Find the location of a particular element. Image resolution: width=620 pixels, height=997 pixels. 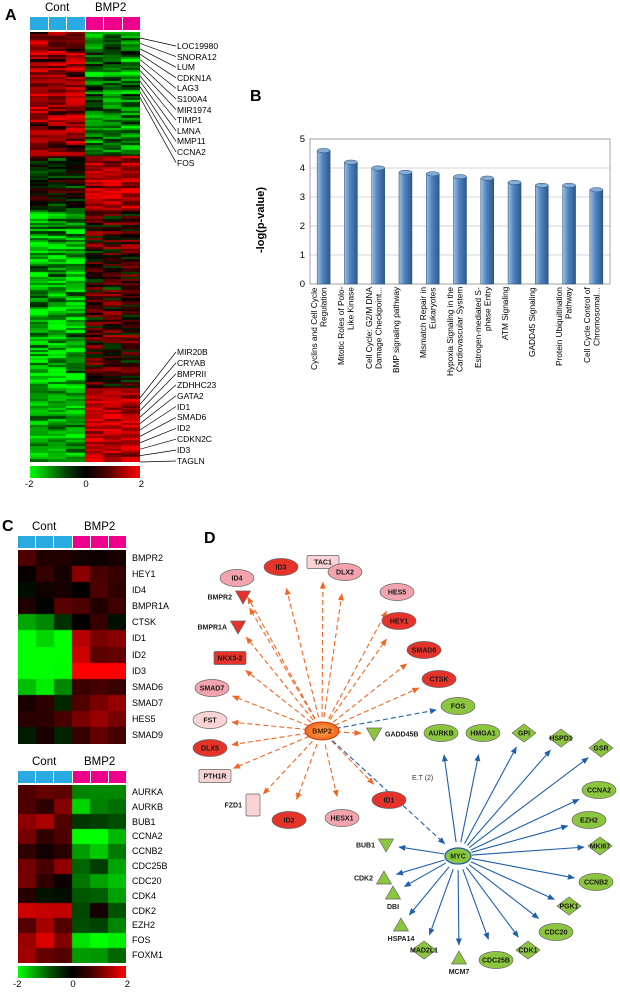

gene-label-id4: ID4 is located at coordinates (139, 589).